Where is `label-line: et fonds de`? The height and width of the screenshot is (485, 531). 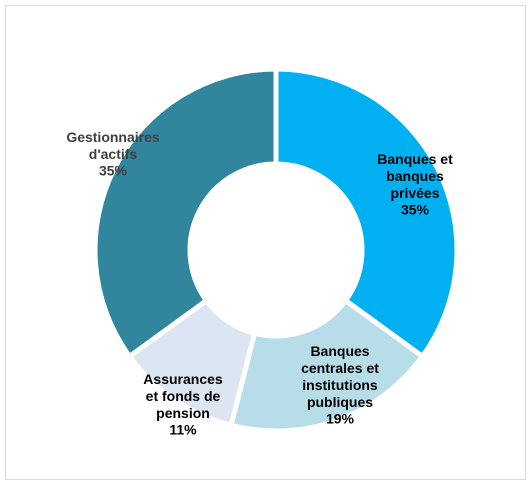
label-line: et fonds de is located at coordinates (183, 396).